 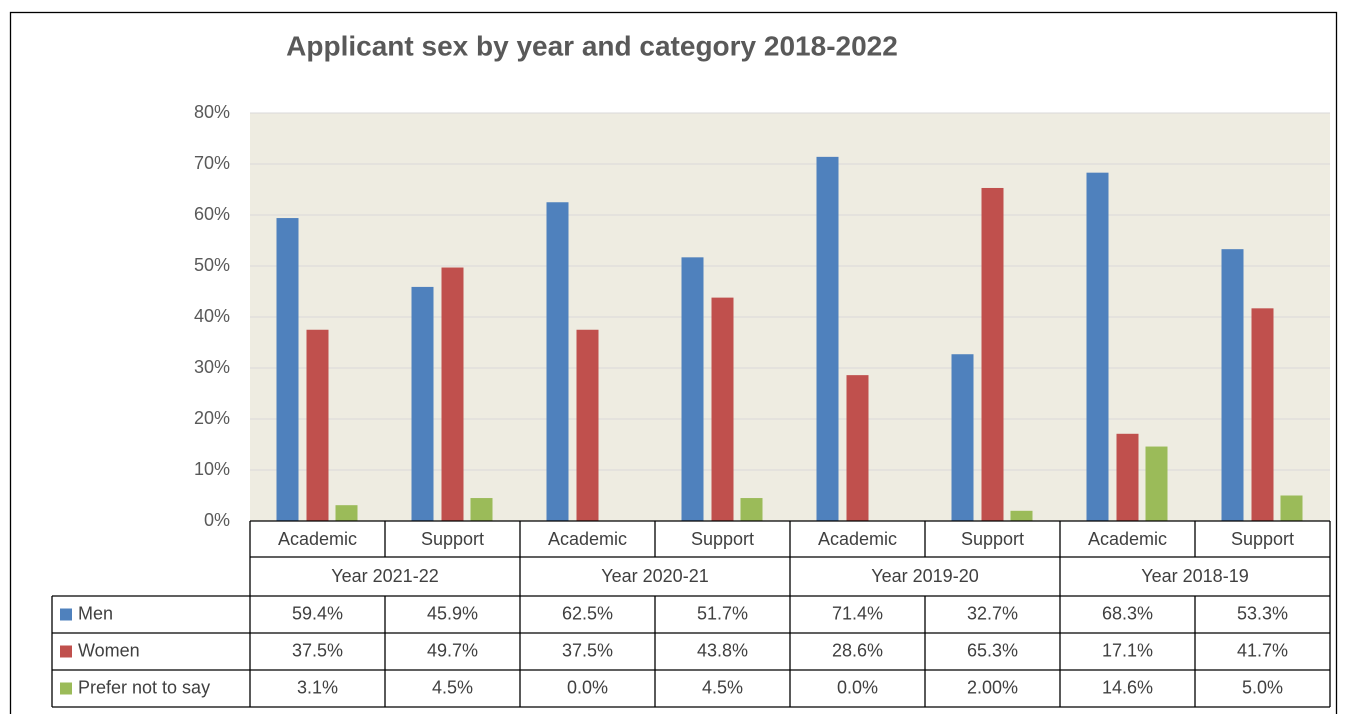 What do you see at coordinates (1127, 650) in the screenshot?
I see `data-label: 17.1%` at bounding box center [1127, 650].